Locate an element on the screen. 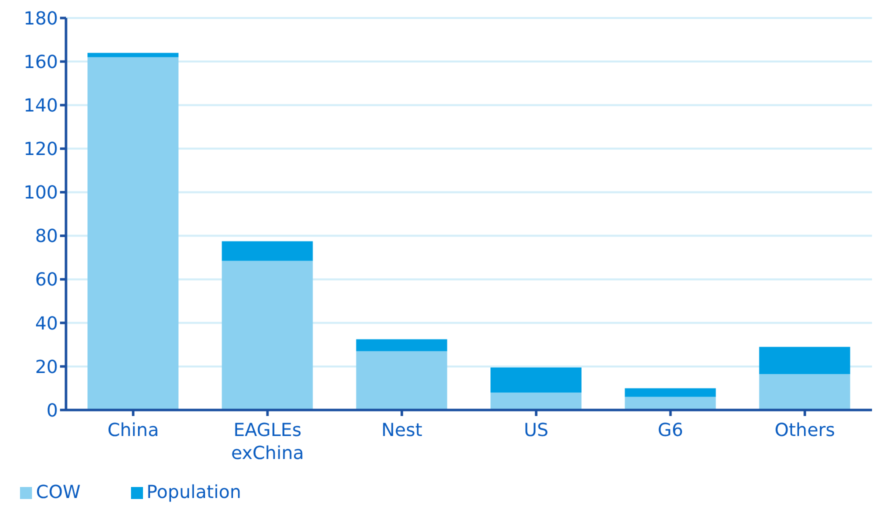 The image size is (889, 509). y-tick-label: 100 is located at coordinates (41, 193).